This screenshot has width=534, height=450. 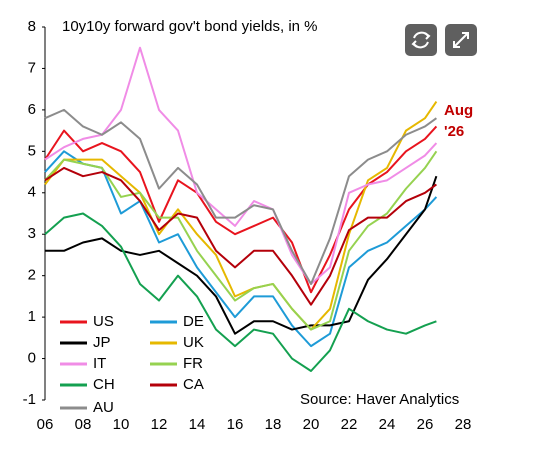 I want to click on refresh-arrows, so click(x=421, y=40).